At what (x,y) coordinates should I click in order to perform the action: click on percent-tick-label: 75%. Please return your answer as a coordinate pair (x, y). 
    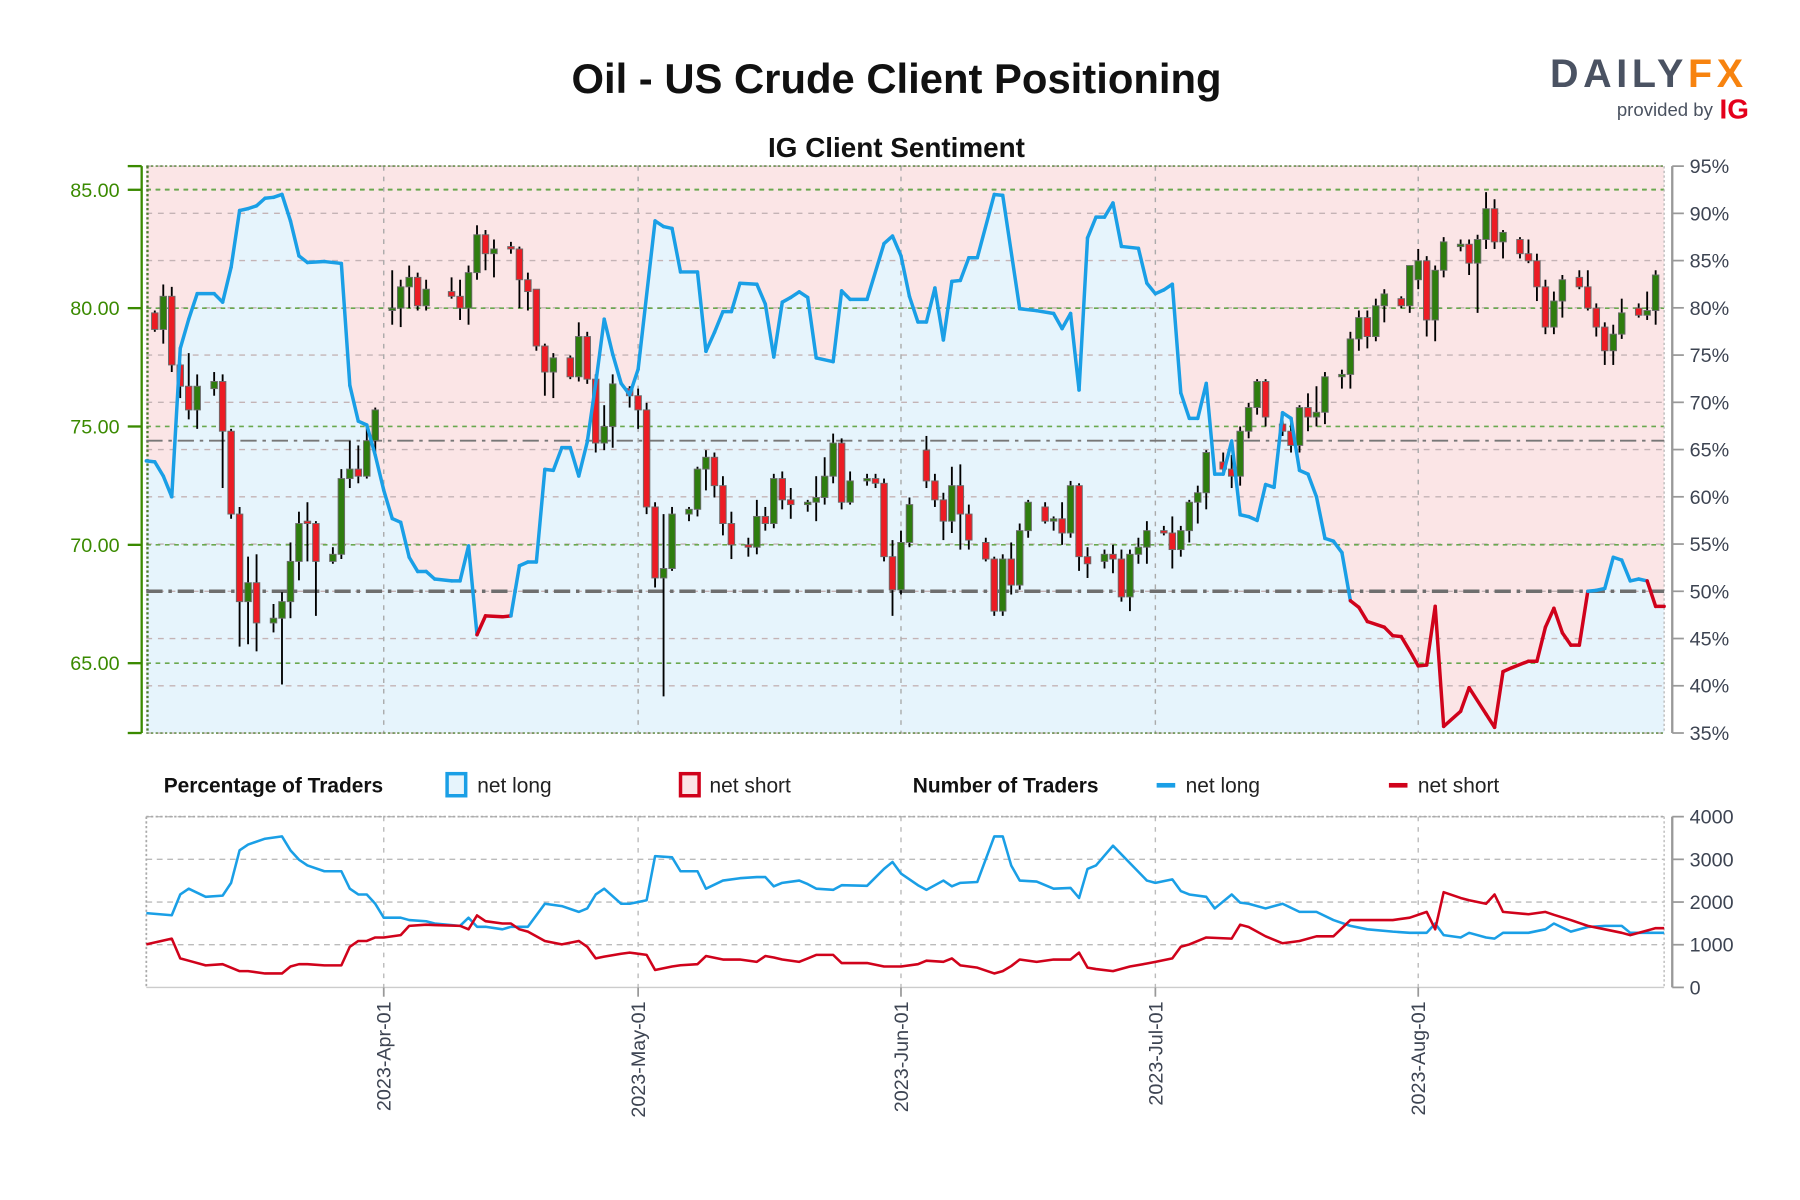
    Looking at the image, I should click on (1709, 356).